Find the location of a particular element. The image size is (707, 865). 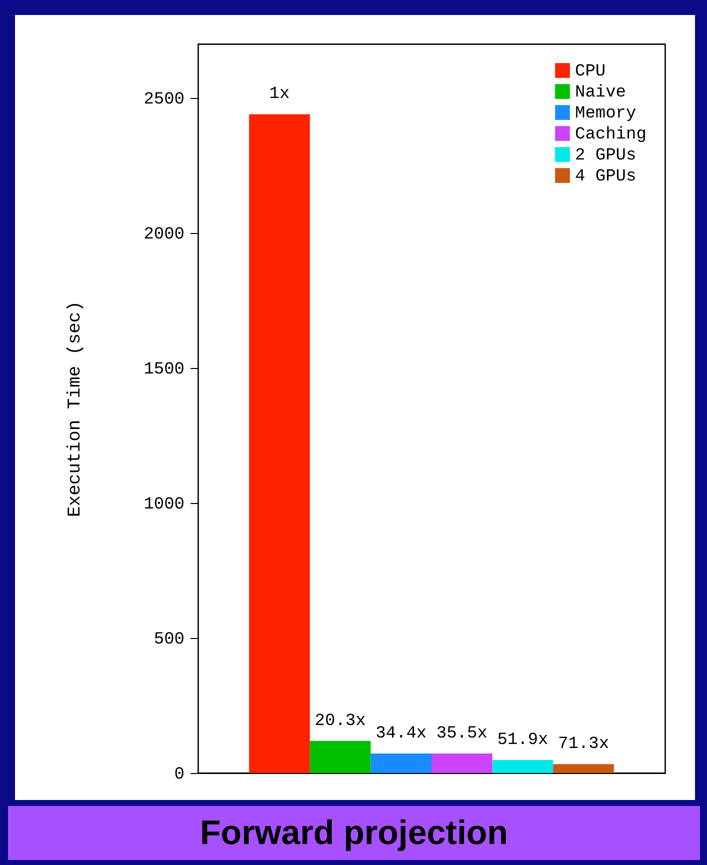

annotation: 71.3x is located at coordinates (584, 744).